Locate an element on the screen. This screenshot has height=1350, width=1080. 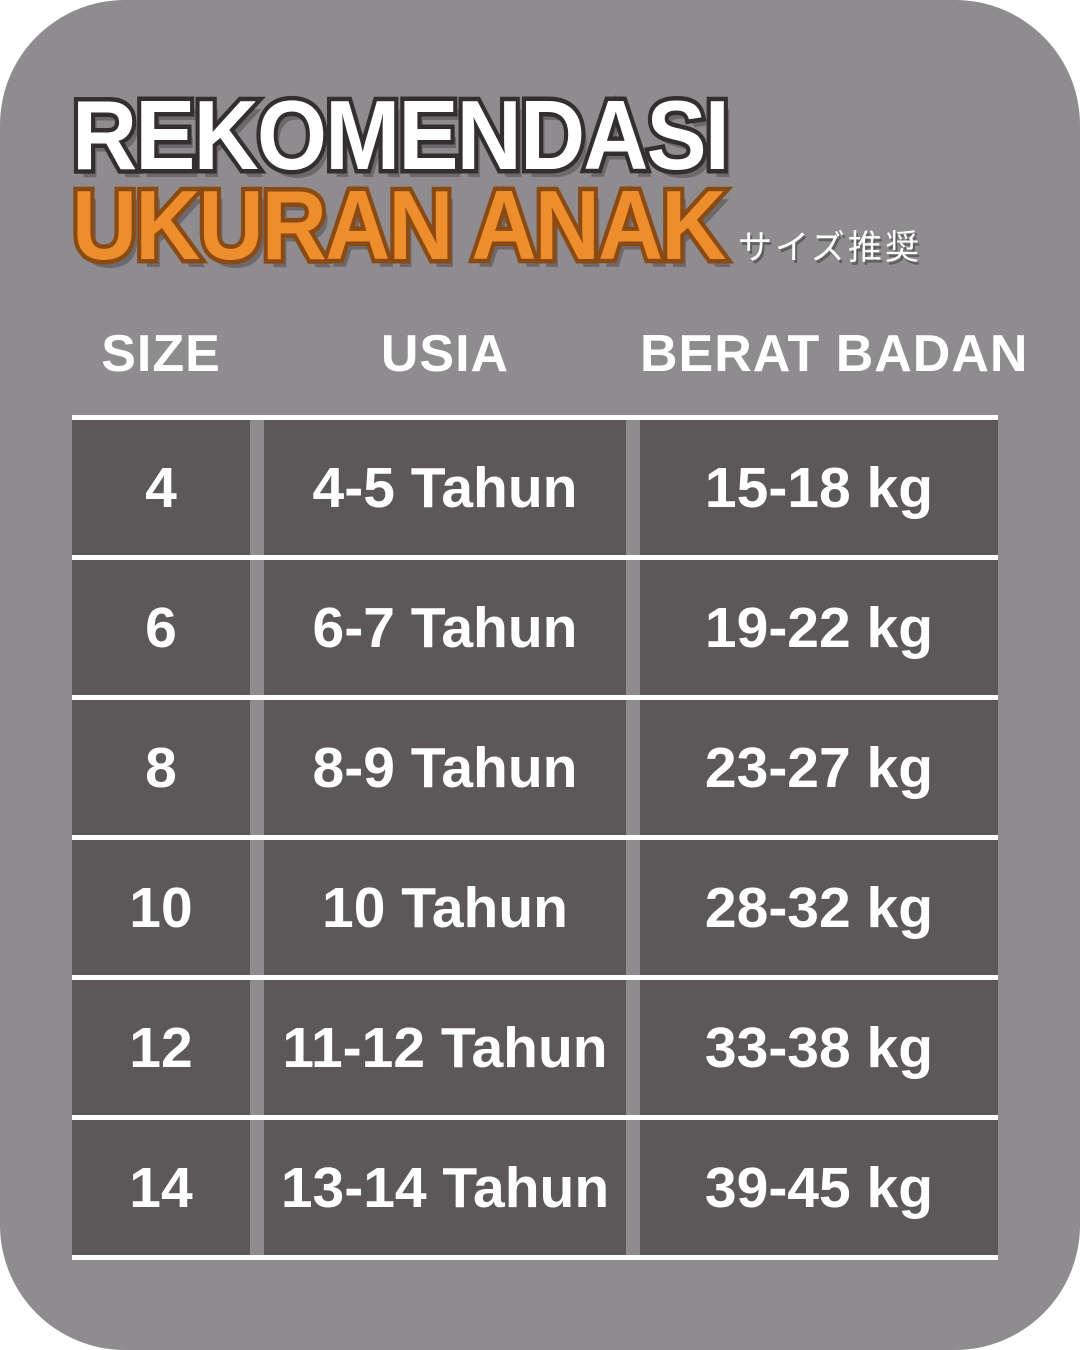
table-row: 10 10 Tahun 28-32 kg is located at coordinates (535, 910).